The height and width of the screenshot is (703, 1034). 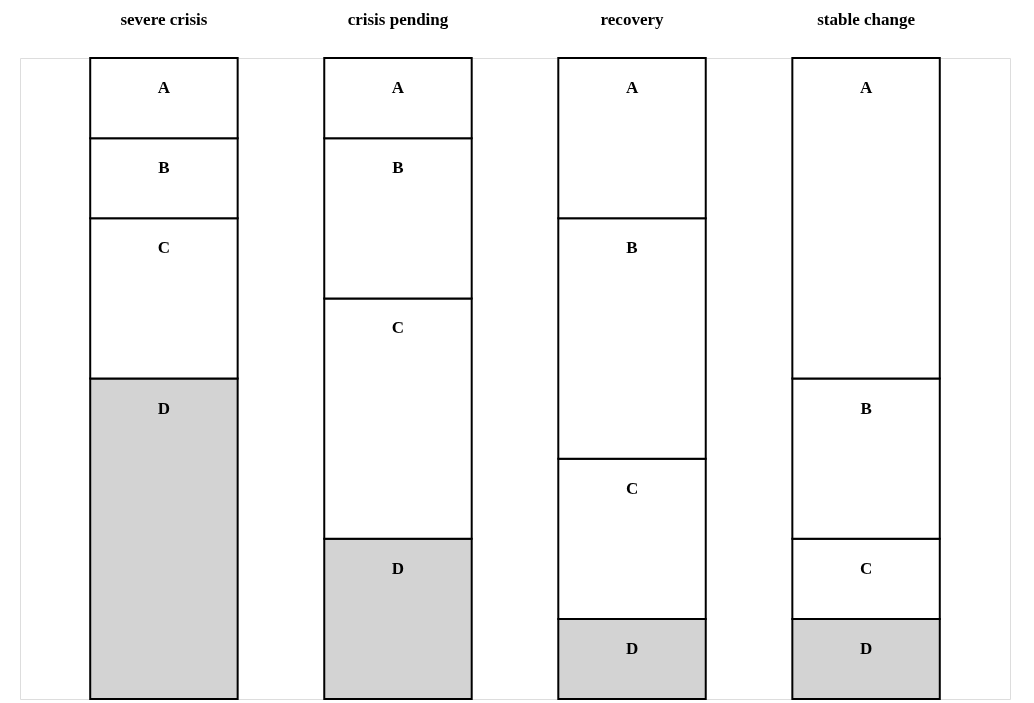 What do you see at coordinates (632, 19) in the screenshot?
I see `x-tick-label: recovery` at bounding box center [632, 19].